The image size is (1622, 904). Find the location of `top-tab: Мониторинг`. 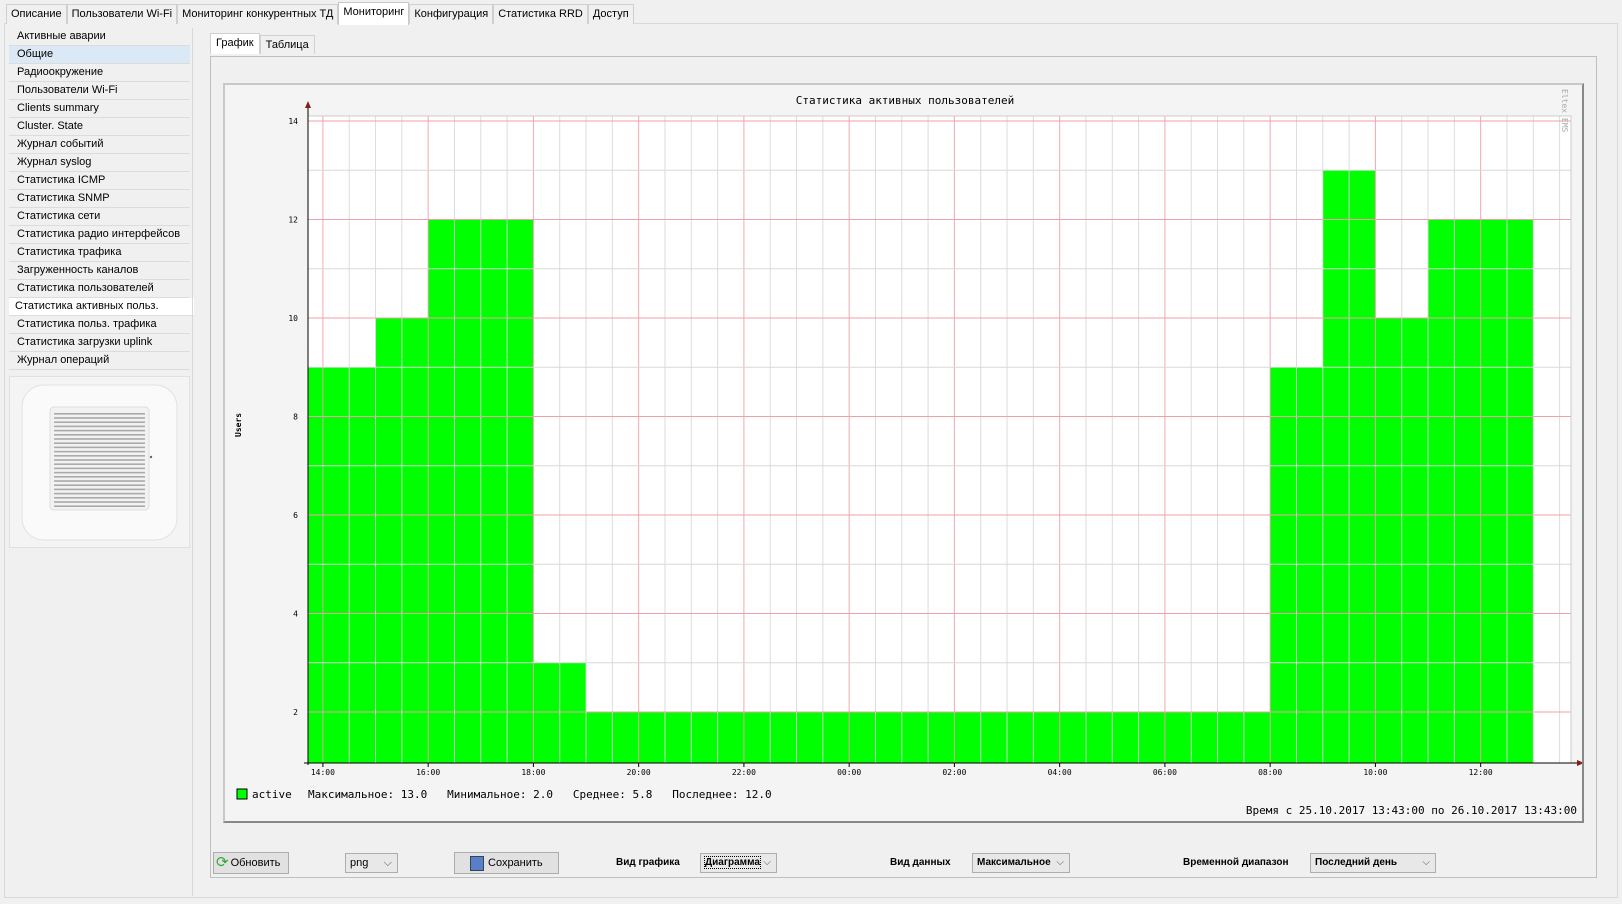

top-tab: Мониторинг is located at coordinates (374, 13).